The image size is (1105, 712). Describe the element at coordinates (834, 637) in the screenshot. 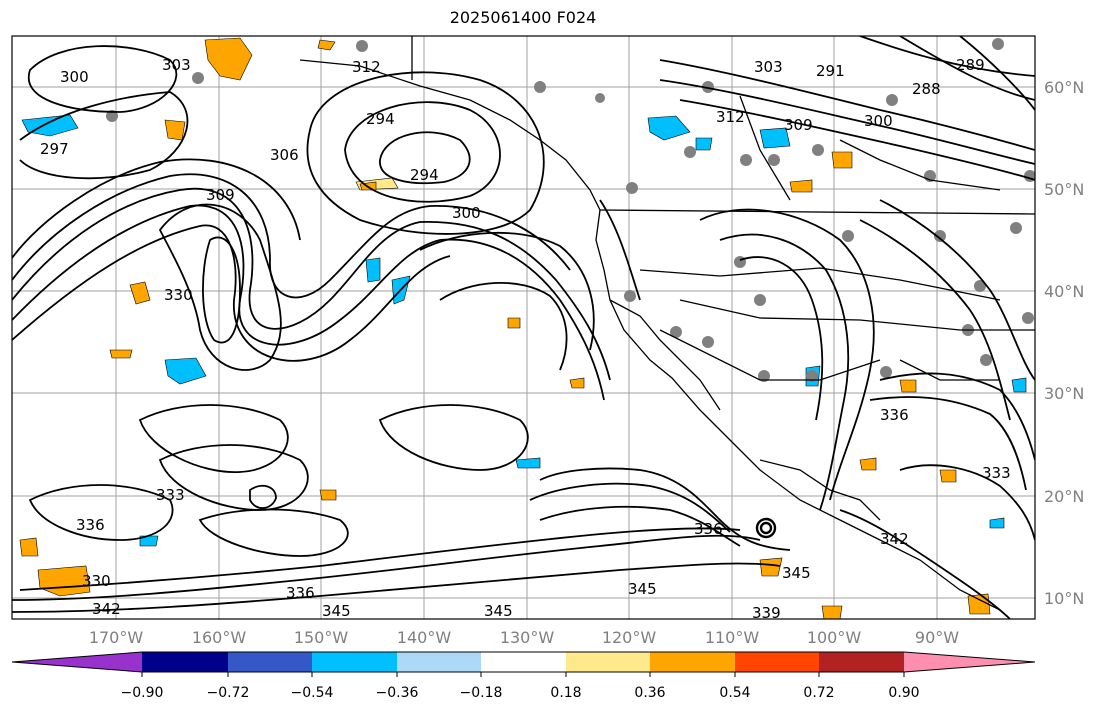

I see `lon-label: 100°W` at that location.